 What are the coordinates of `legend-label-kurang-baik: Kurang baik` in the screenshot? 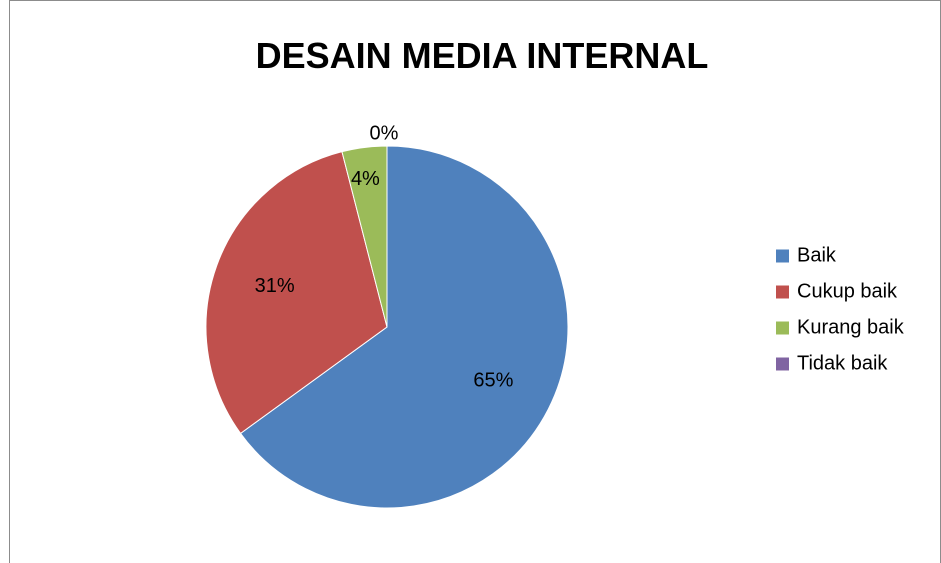 It's located at (851, 327).